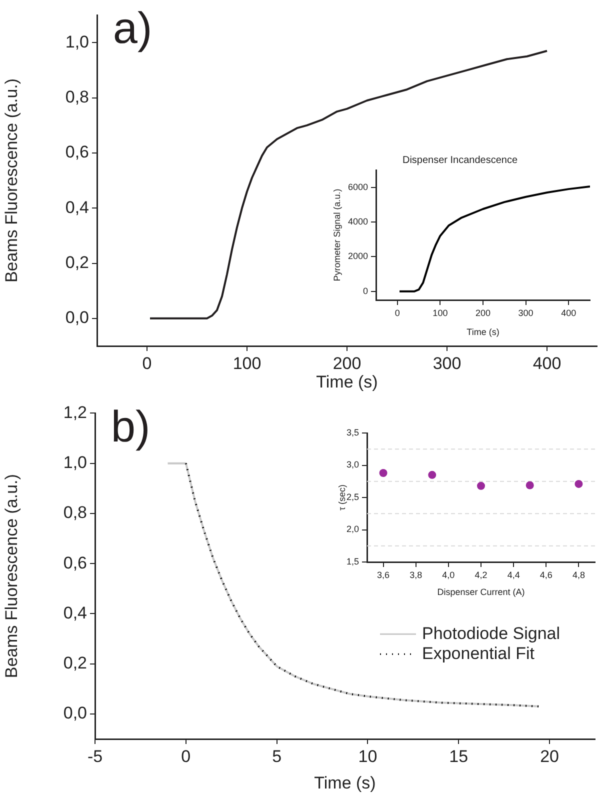 This screenshot has height=796, width=616. I want to click on annotation: b), so click(130, 427).